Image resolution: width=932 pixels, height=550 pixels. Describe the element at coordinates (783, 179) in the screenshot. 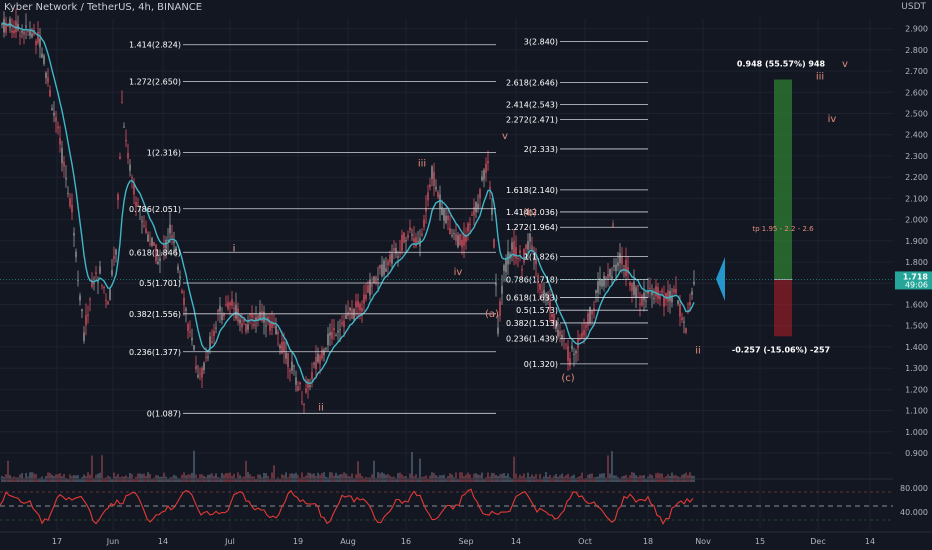

I see `profit-zone` at that location.